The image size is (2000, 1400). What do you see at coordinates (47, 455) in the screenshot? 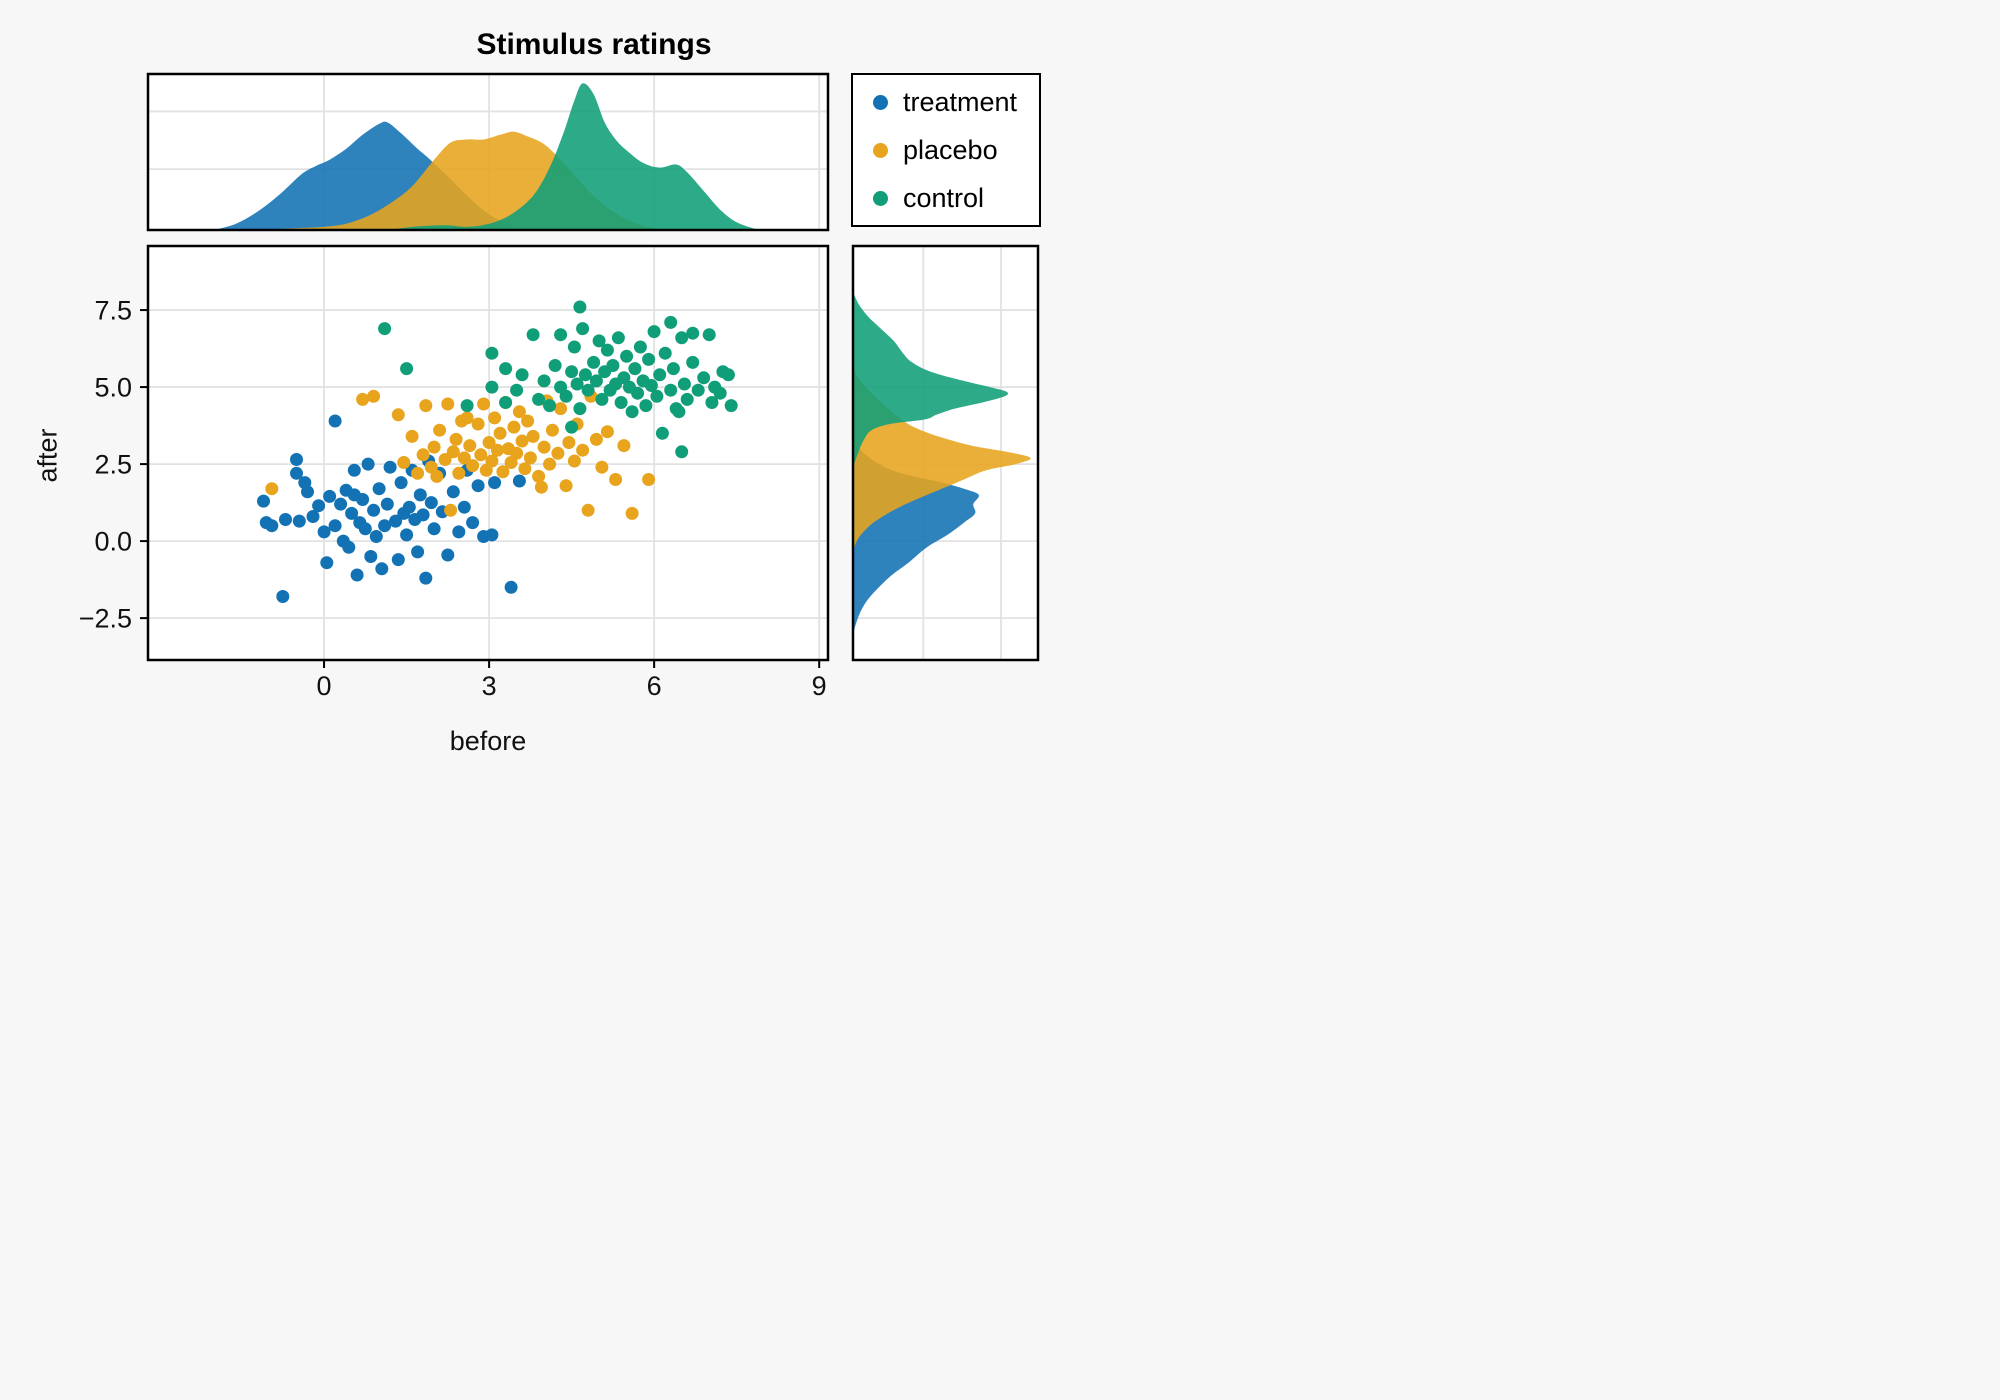
I see `y-axis-label: after` at bounding box center [47, 455].